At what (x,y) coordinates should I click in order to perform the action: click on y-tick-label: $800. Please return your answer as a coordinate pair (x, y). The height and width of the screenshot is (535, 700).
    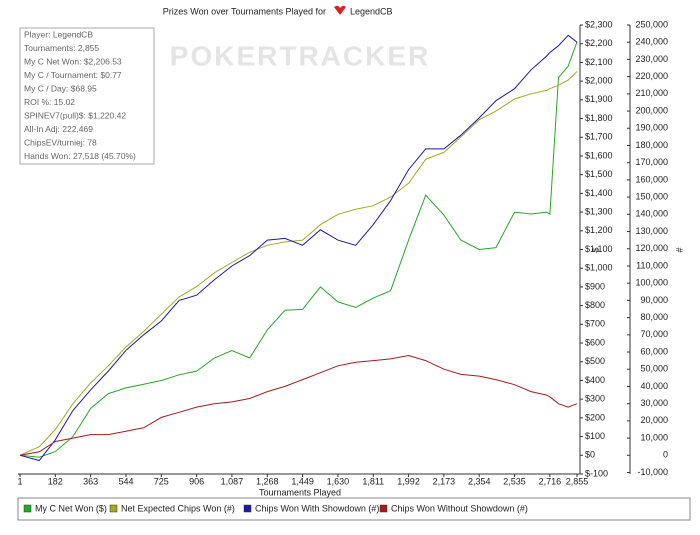
    Looking at the image, I should click on (595, 305).